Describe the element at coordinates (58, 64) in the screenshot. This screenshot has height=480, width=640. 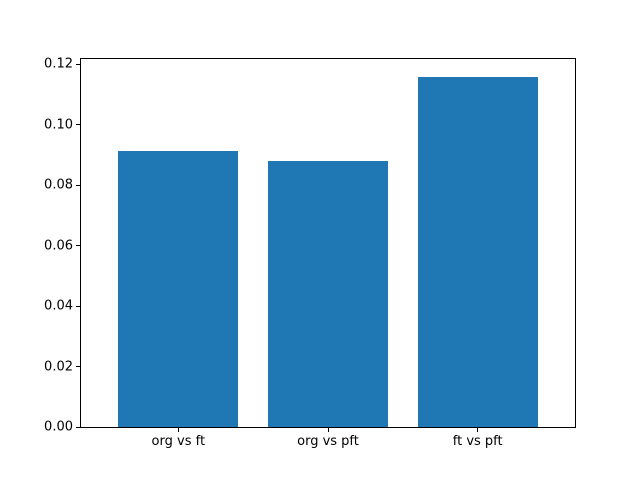
I see `y-axis-tick-label: 0.12` at that location.